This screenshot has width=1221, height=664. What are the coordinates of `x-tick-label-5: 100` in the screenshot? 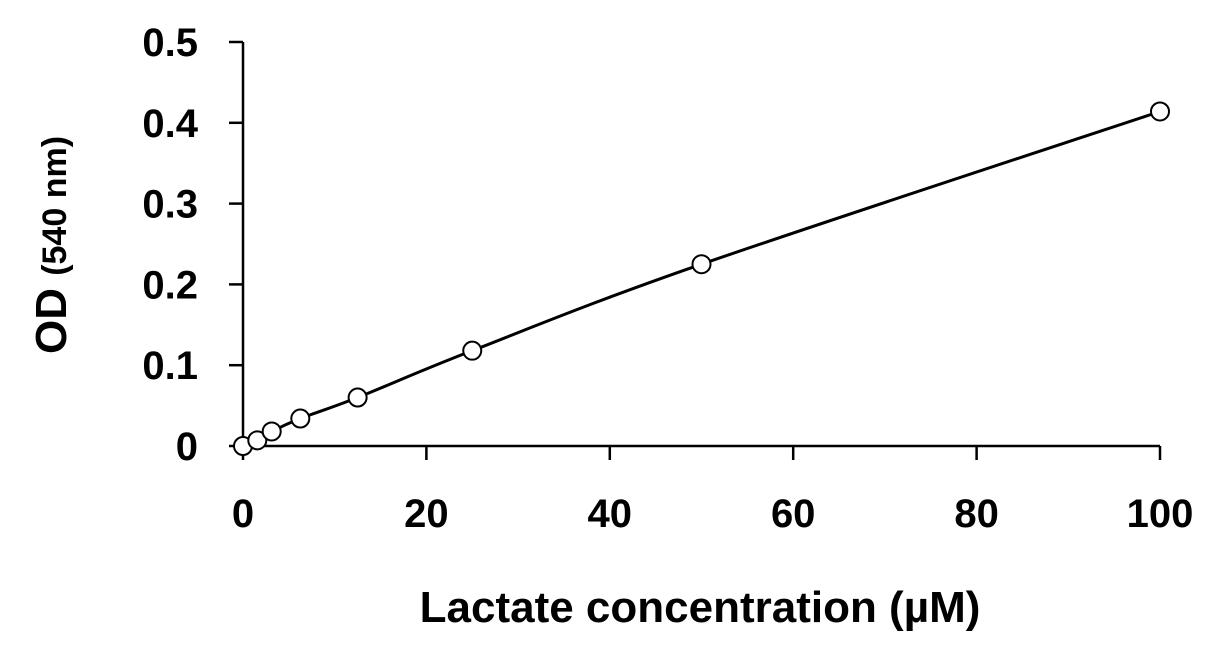 It's located at (1160, 514).